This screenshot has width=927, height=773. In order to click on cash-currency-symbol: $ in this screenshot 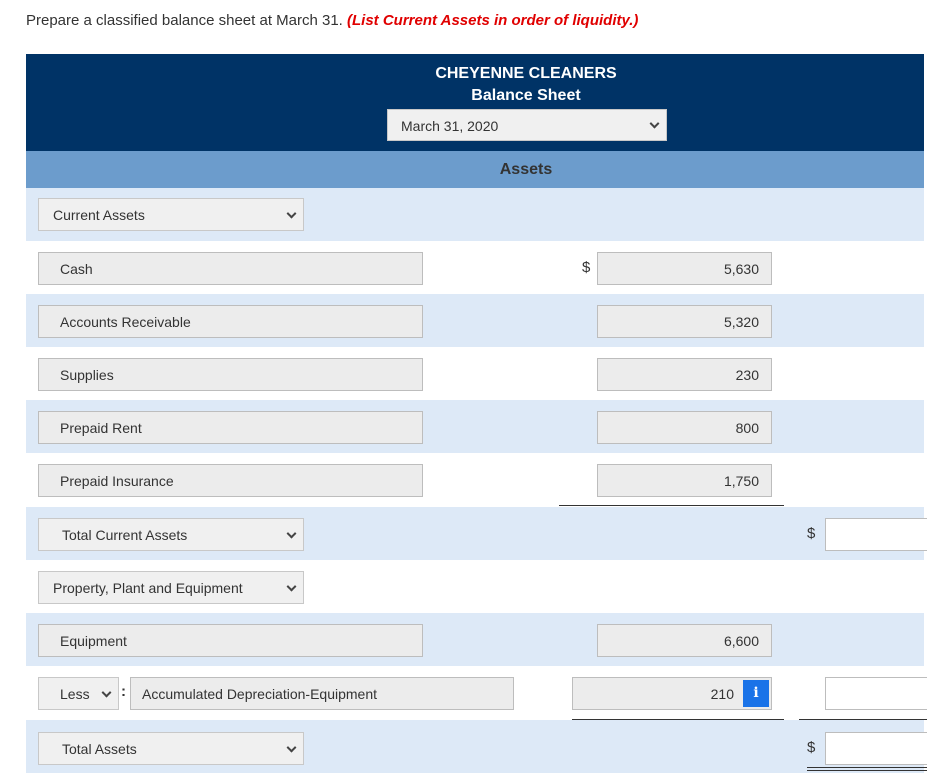, I will do `click(586, 267)`.